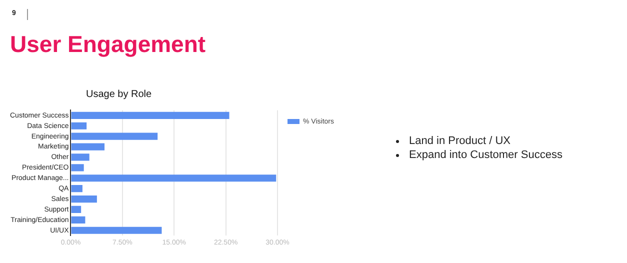  Describe the element at coordinates (460, 141) in the screenshot. I see `text: Land in Product / UX` at that location.